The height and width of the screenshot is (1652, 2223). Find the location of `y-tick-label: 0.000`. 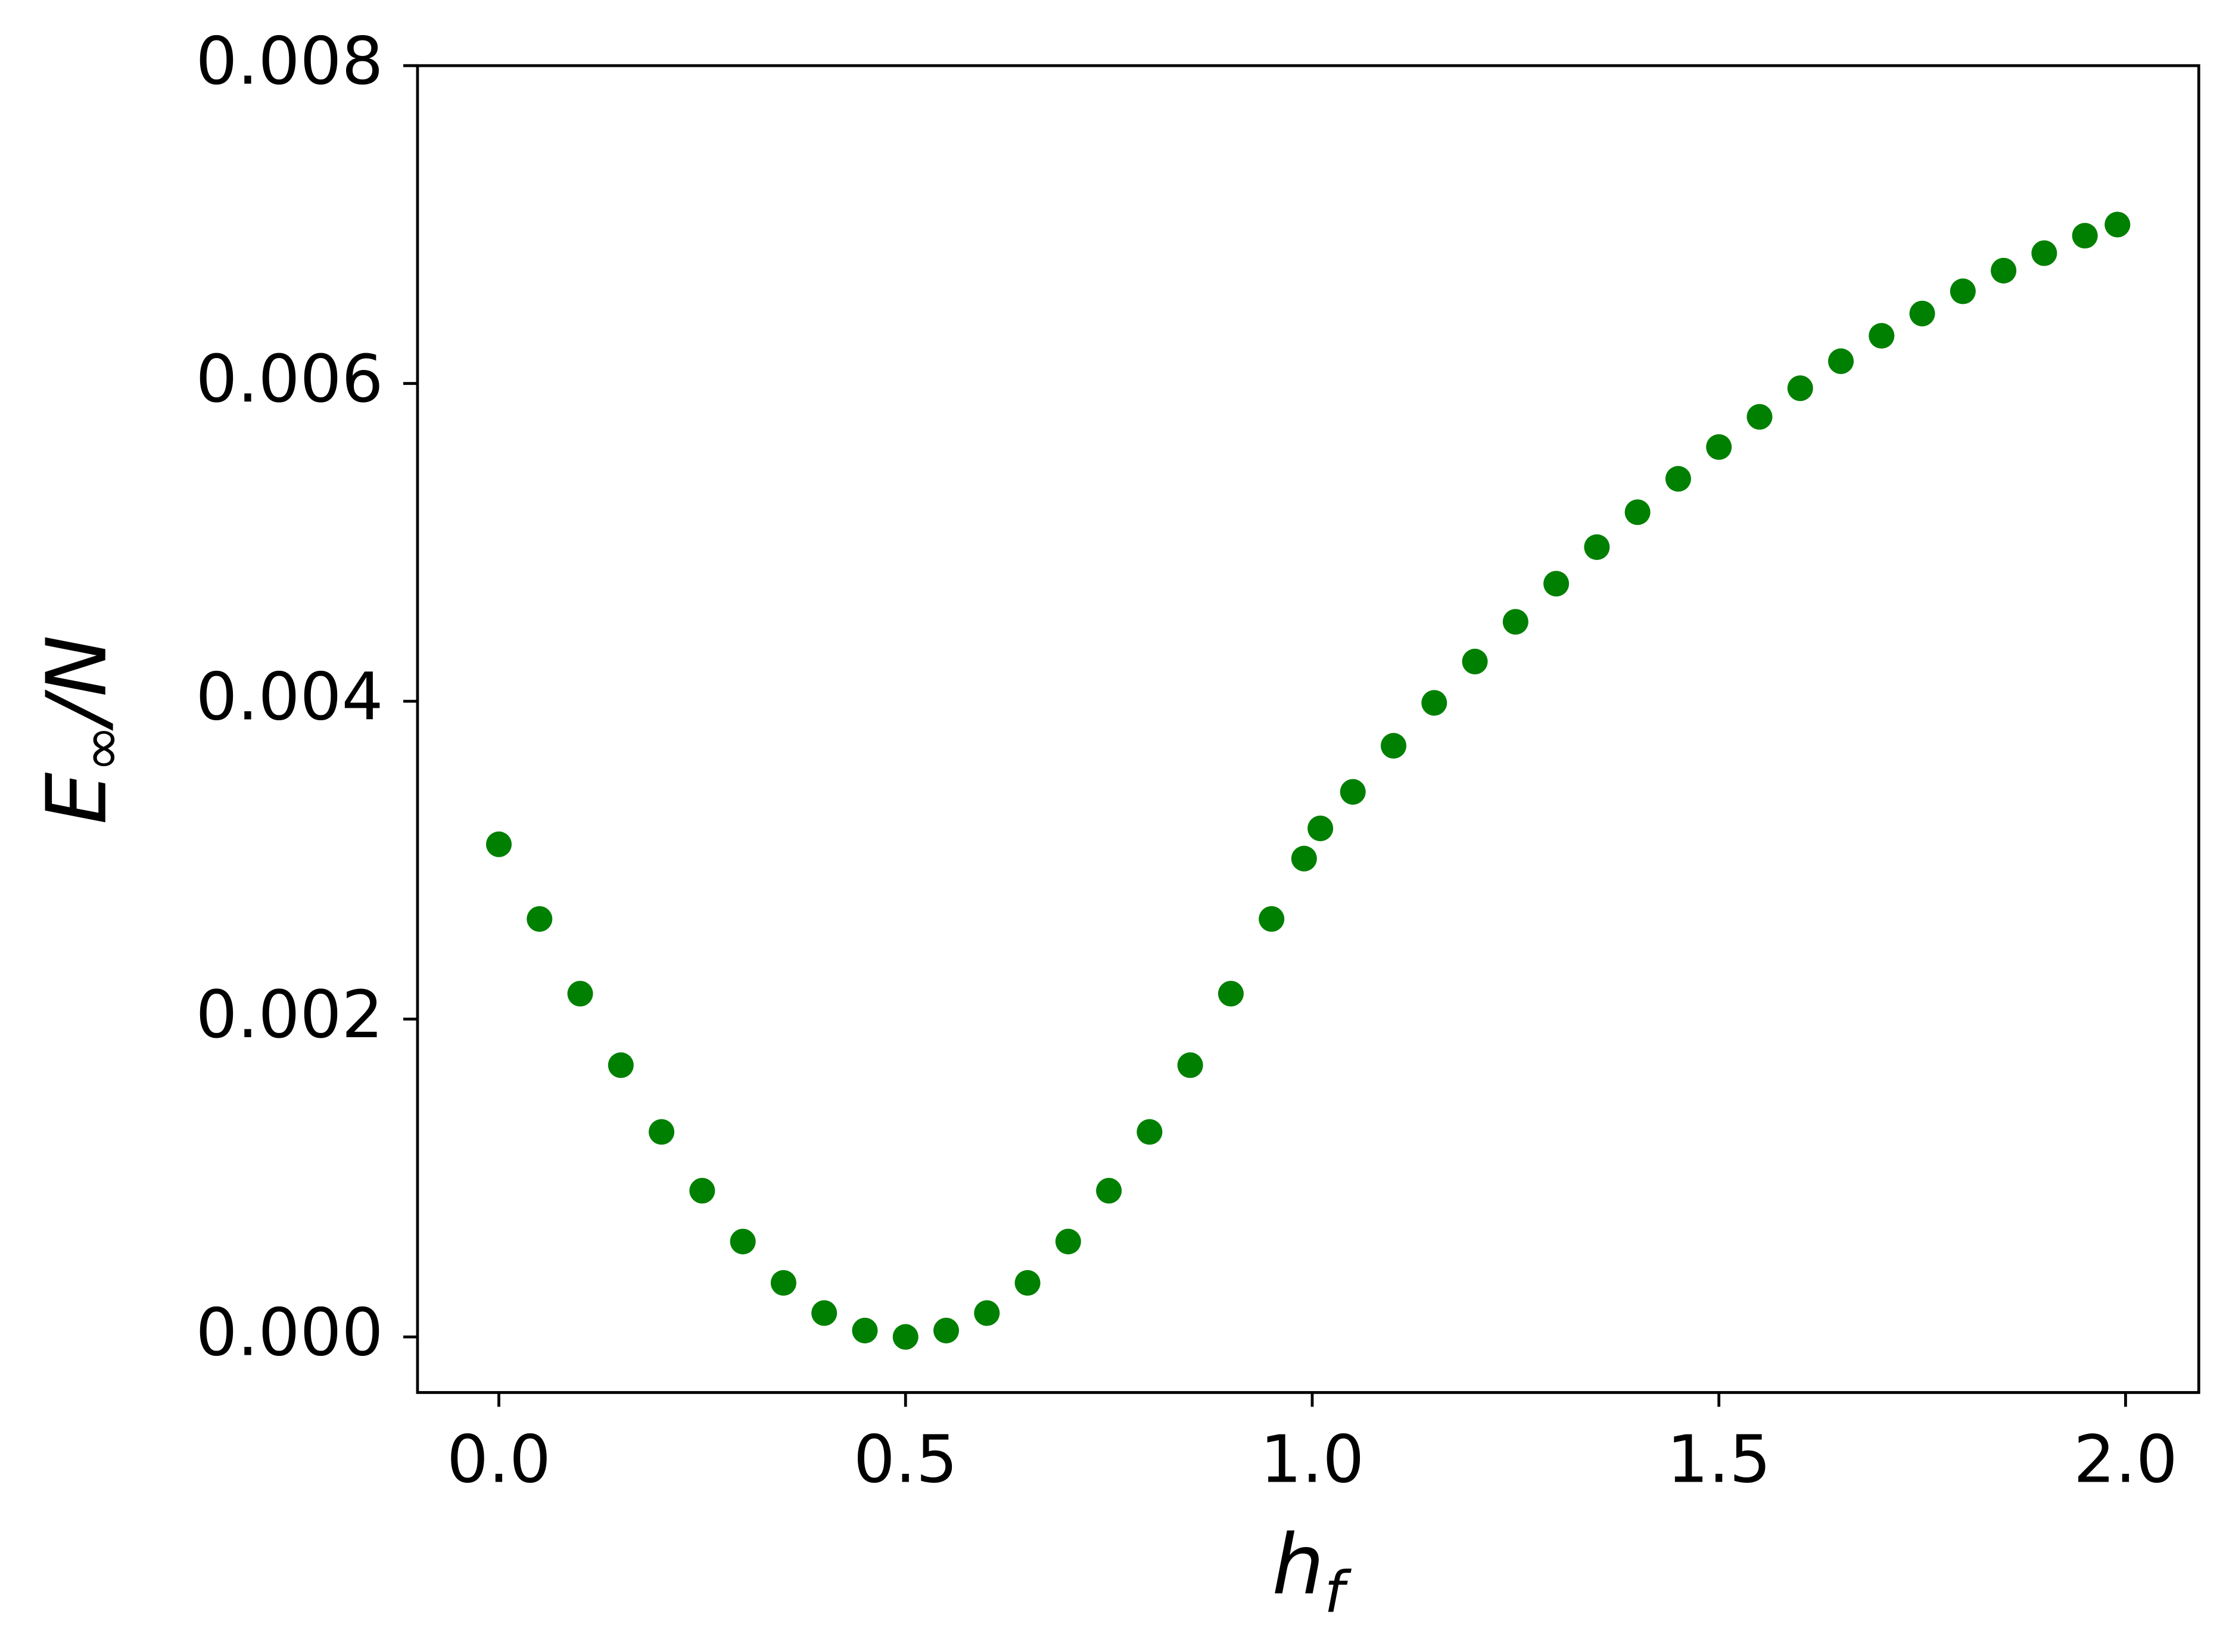

y-tick-label: 0.000 is located at coordinates (290, 1332).